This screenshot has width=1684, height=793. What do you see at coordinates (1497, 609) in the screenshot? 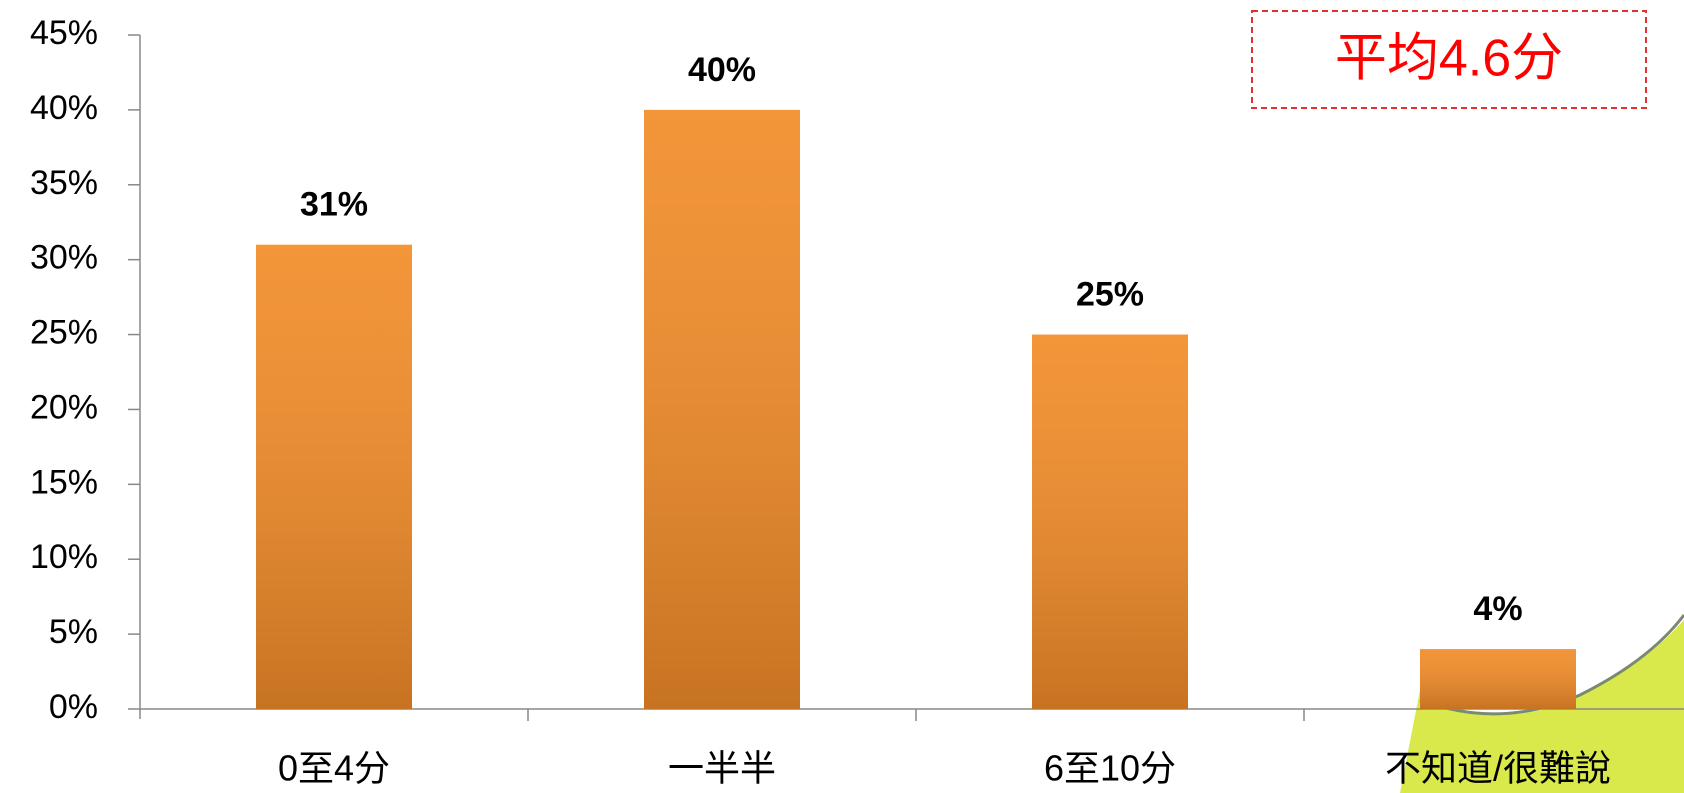
I see `value-label: 4%` at bounding box center [1497, 609].